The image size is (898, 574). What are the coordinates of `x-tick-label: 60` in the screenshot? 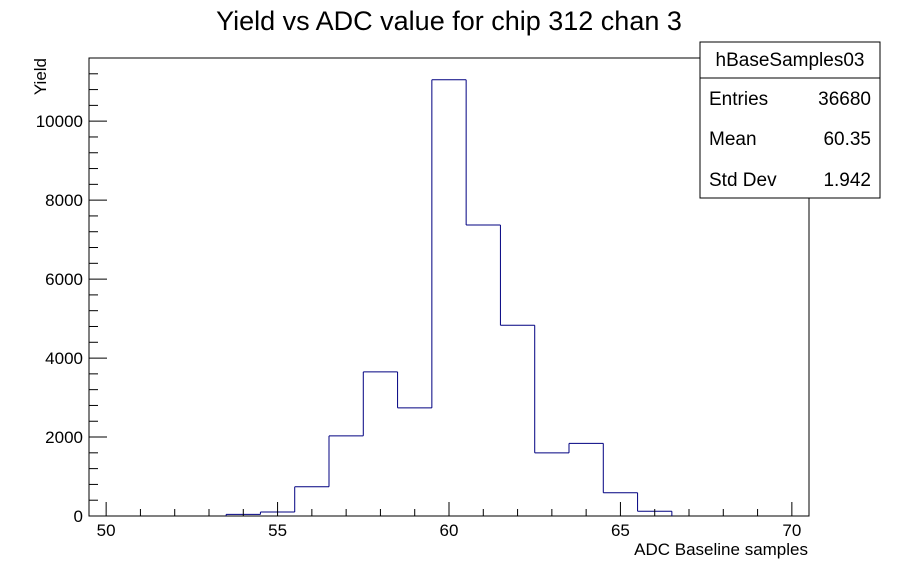 It's located at (449, 530).